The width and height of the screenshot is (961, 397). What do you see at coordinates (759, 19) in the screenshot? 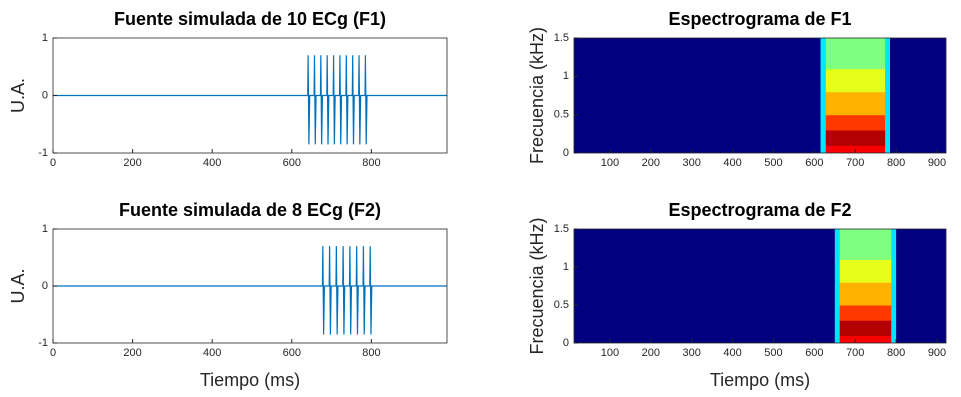
I see `chart-title: Espectrograma de F1` at bounding box center [759, 19].